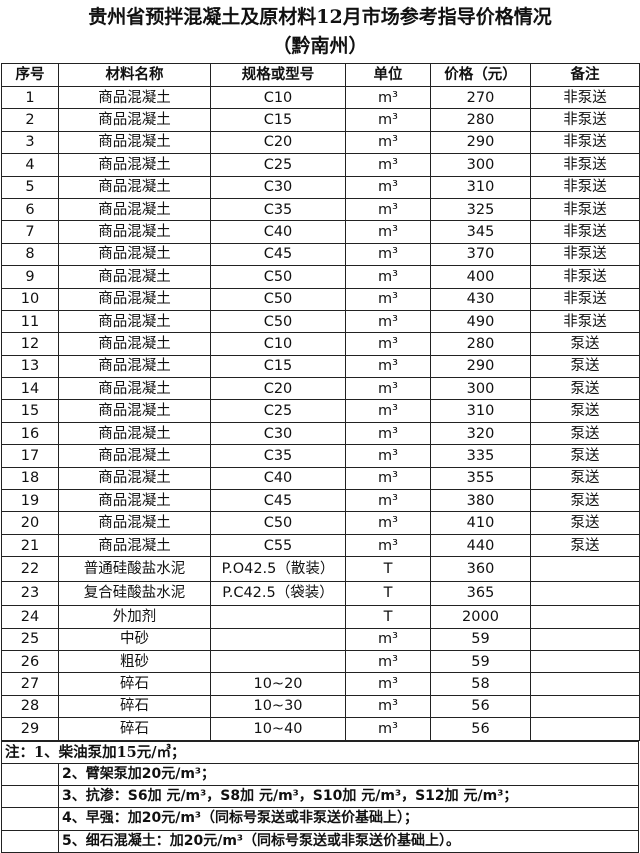 The width and height of the screenshot is (640, 853). Describe the element at coordinates (30, 639) in the screenshot. I see `col-index-cell: 25` at that location.